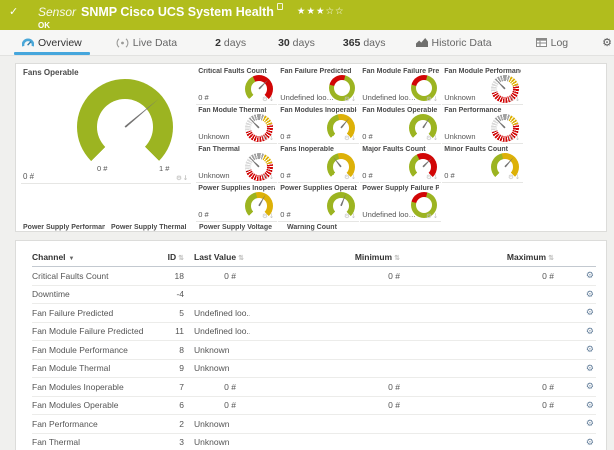 The image size is (614, 450). Describe the element at coordinates (219, 256) in the screenshot. I see `column-header-last-value: Last Value ⇅` at that location.